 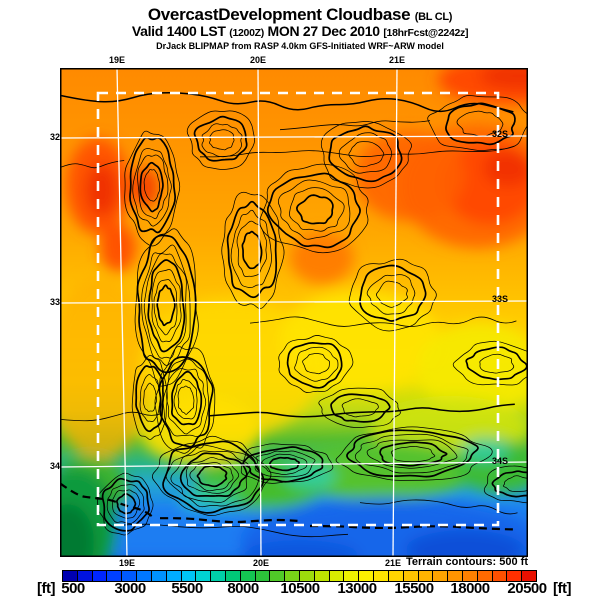 I want to click on valid-date: MON 27 Dec 2010, so click(x=324, y=31).